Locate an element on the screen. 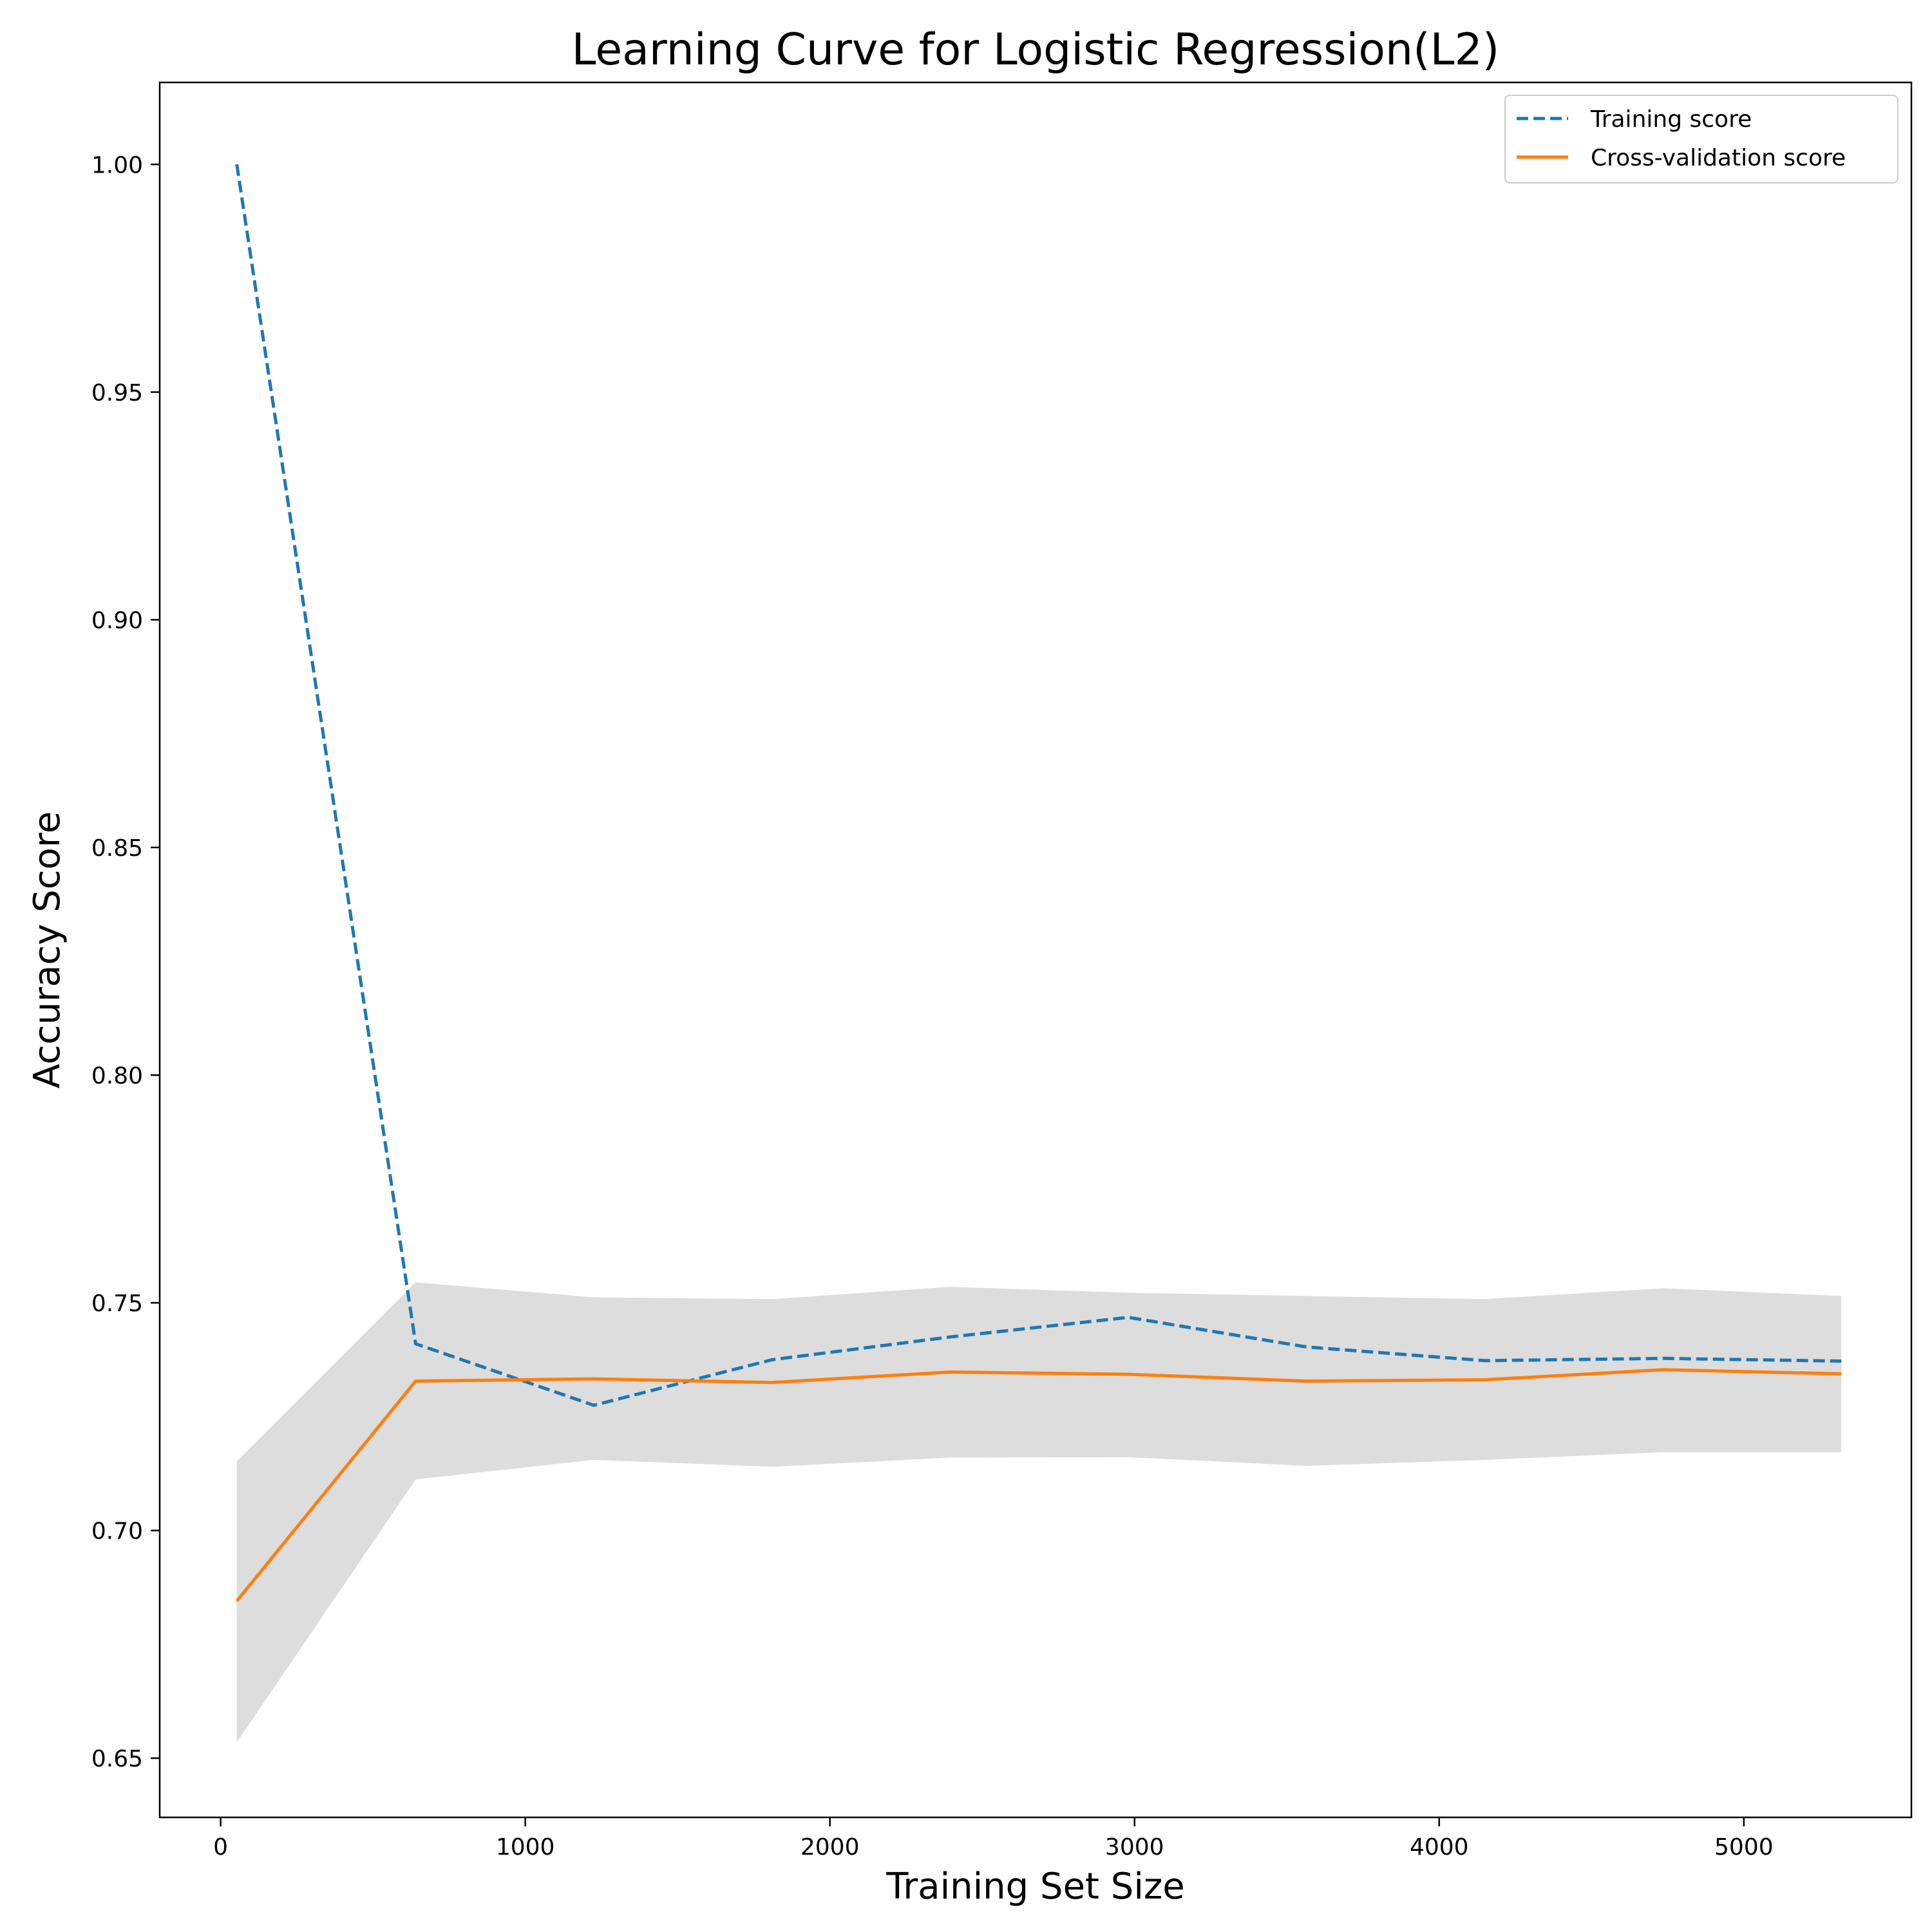 This screenshot has height=1932, width=1932. legend-box is located at coordinates (1702, 139).